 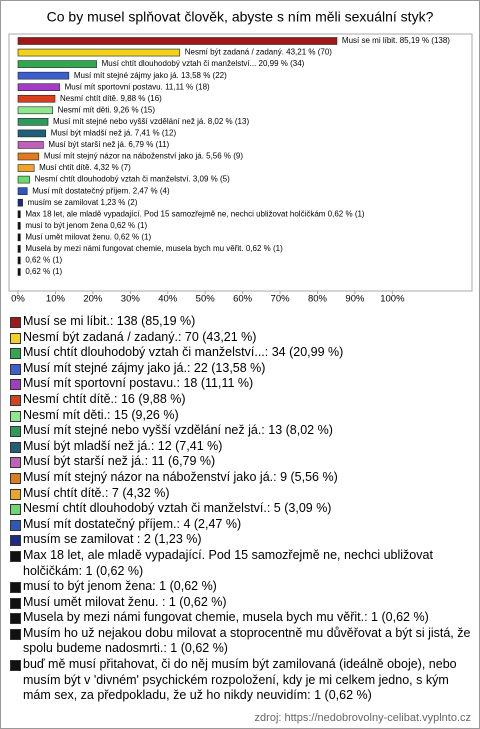 What do you see at coordinates (123, 445) in the screenshot?
I see `legend-label: Musí být mladší než já.: 12 (7,41 %)` at bounding box center [123, 445].